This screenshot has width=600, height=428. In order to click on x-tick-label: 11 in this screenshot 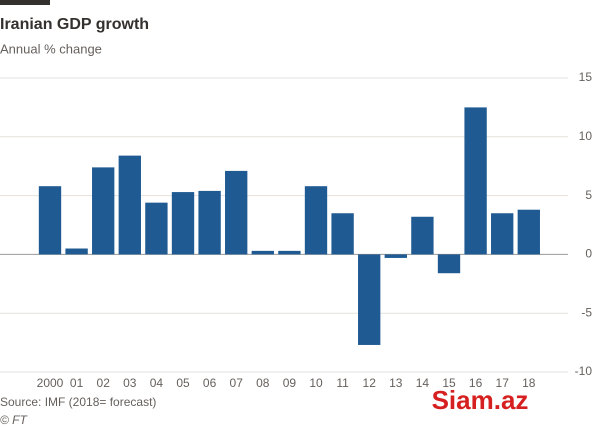, I will do `click(342, 383)`.